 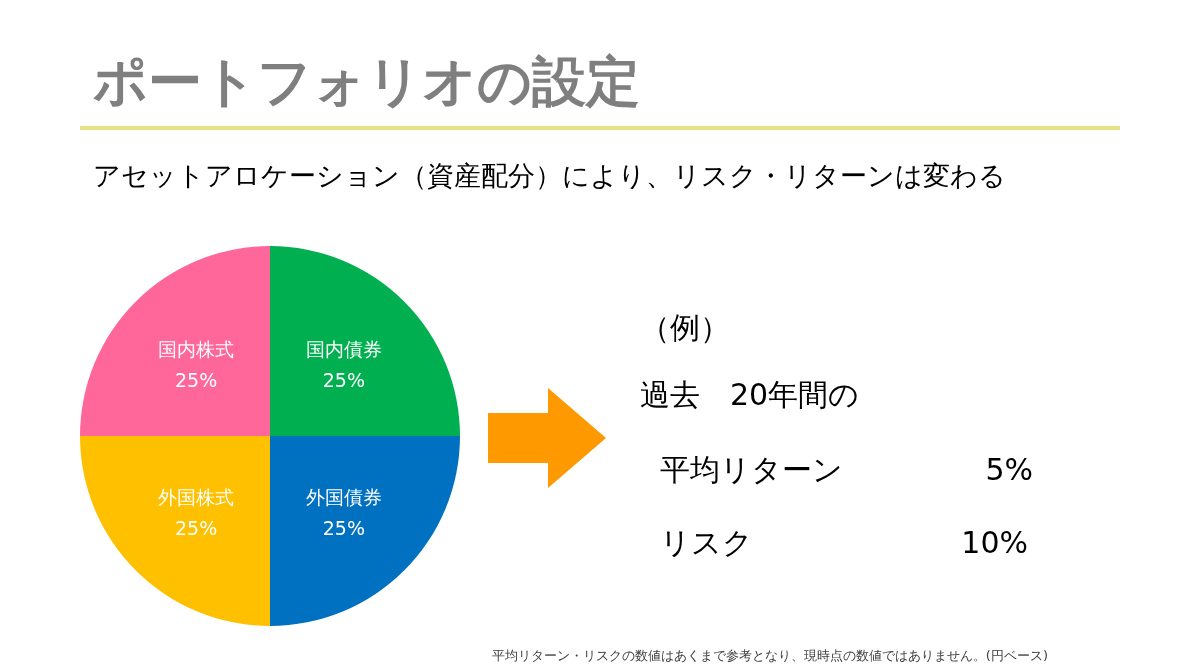 What do you see at coordinates (366, 81) in the screenshot?
I see `chart-title: ポートフォリオの設定` at bounding box center [366, 81].